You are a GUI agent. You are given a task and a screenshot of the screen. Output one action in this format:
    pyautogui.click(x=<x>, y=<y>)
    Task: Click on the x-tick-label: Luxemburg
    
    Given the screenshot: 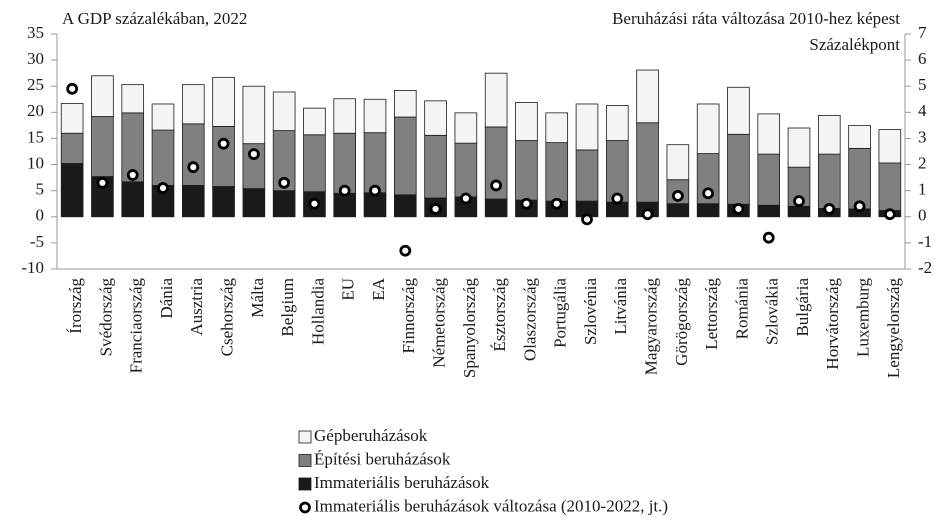 What is the action you would take?
    pyautogui.click(x=862, y=318)
    